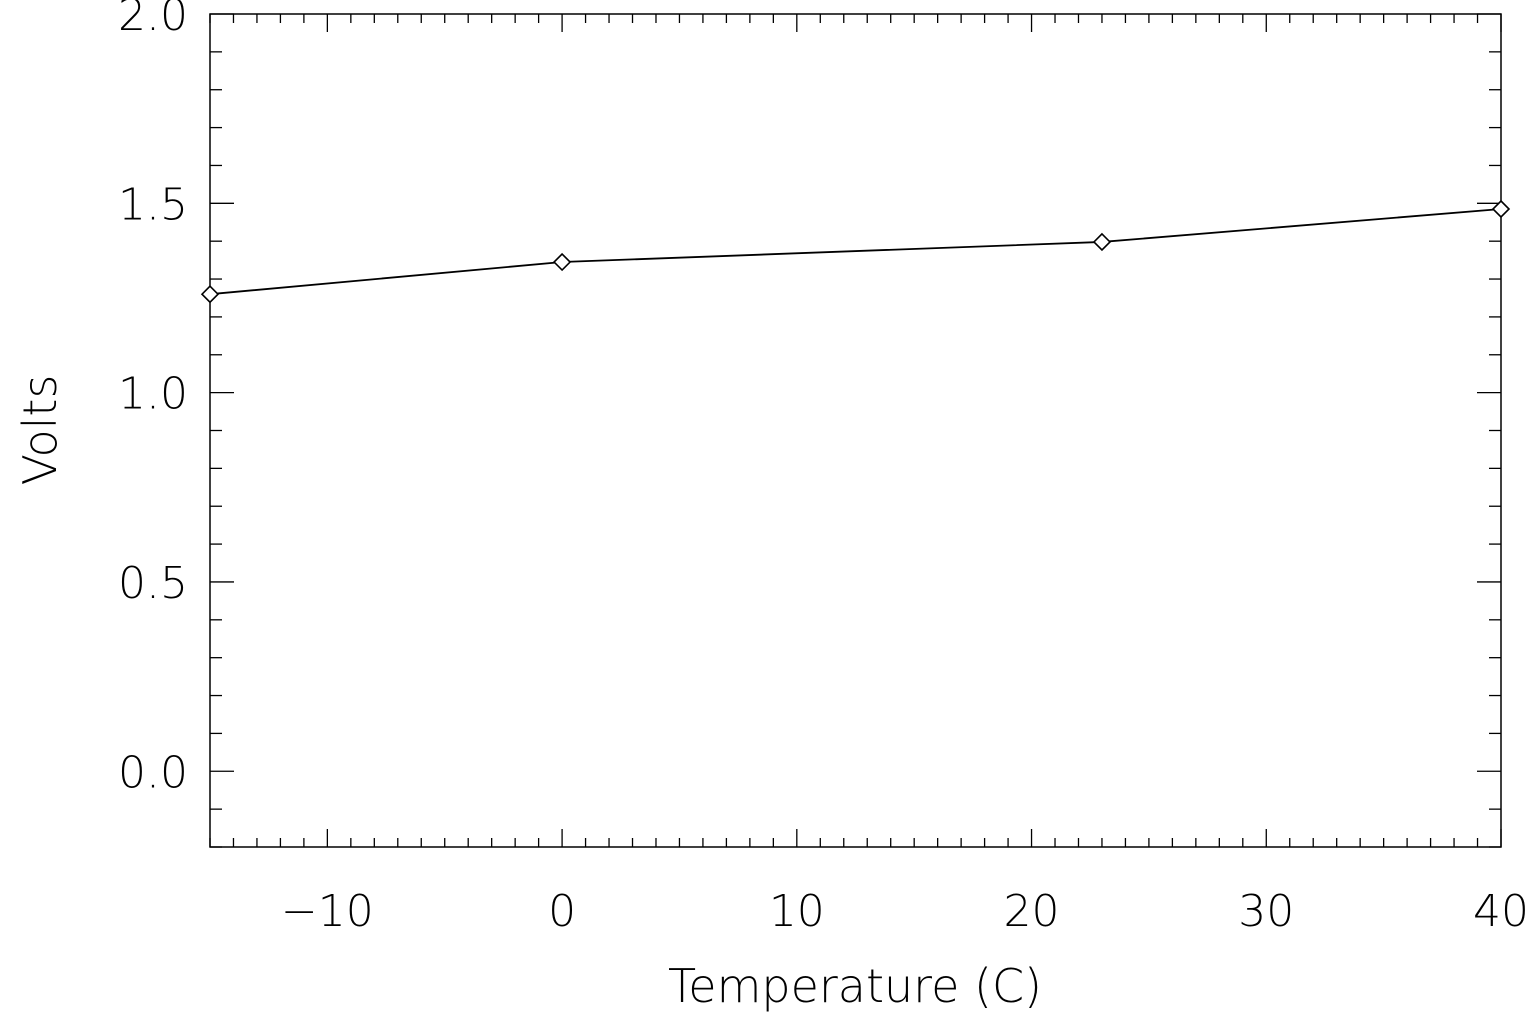  I want to click on series-group, so click(855, 251).